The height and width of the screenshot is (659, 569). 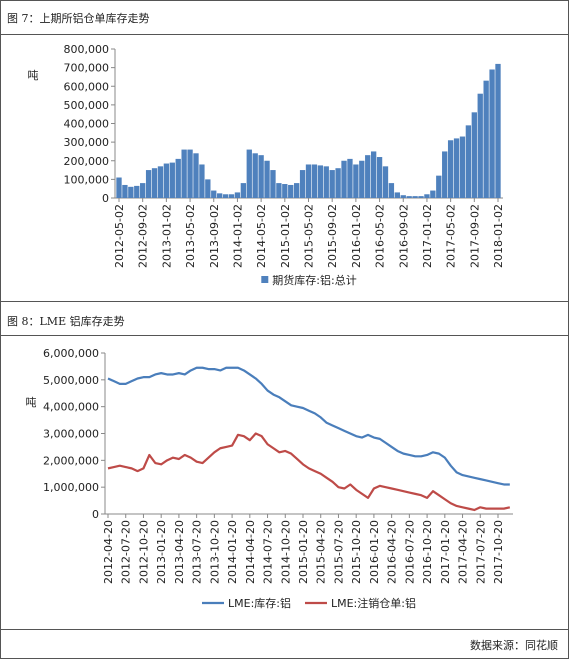 What do you see at coordinates (197, 552) in the screenshot?
I see `x-tick-label: 2013-07-20` at bounding box center [197, 552].